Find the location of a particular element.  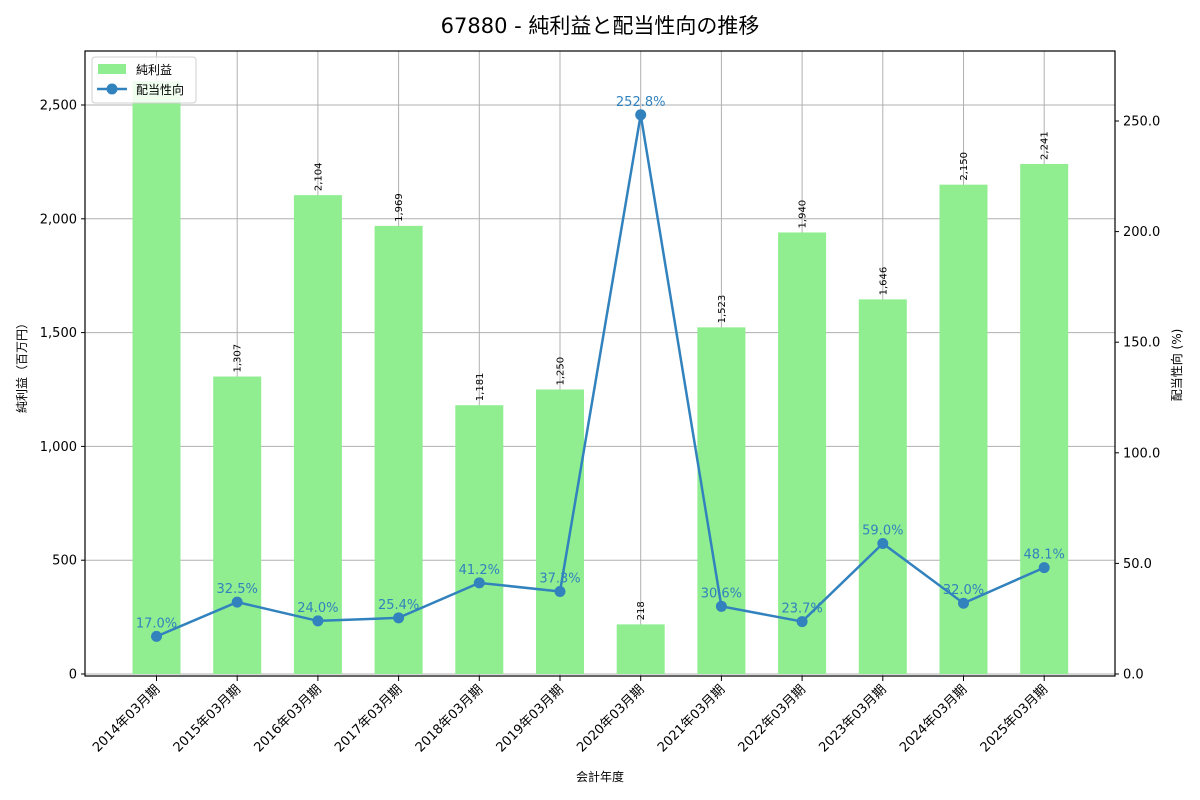

x-tick-label: 2021年03月期 is located at coordinates (691, 718).